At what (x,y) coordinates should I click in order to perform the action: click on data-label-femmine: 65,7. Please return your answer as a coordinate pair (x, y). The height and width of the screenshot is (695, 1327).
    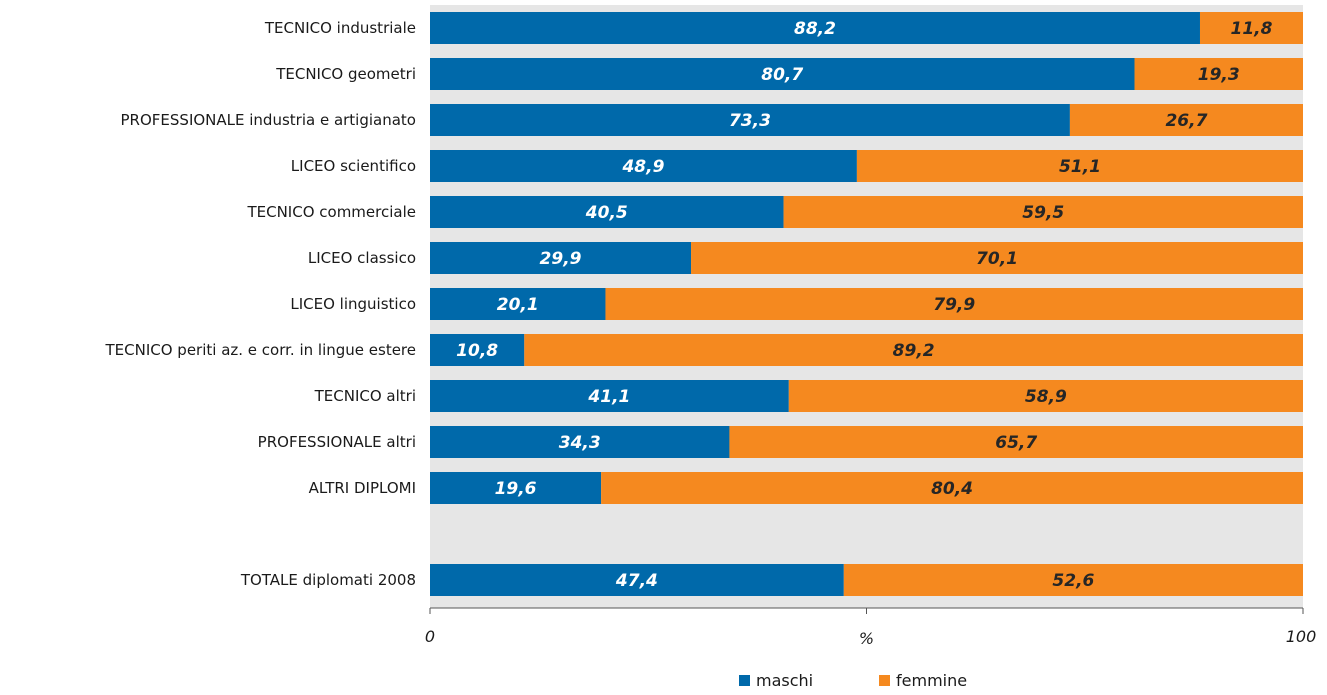
    Looking at the image, I should click on (1016, 443).